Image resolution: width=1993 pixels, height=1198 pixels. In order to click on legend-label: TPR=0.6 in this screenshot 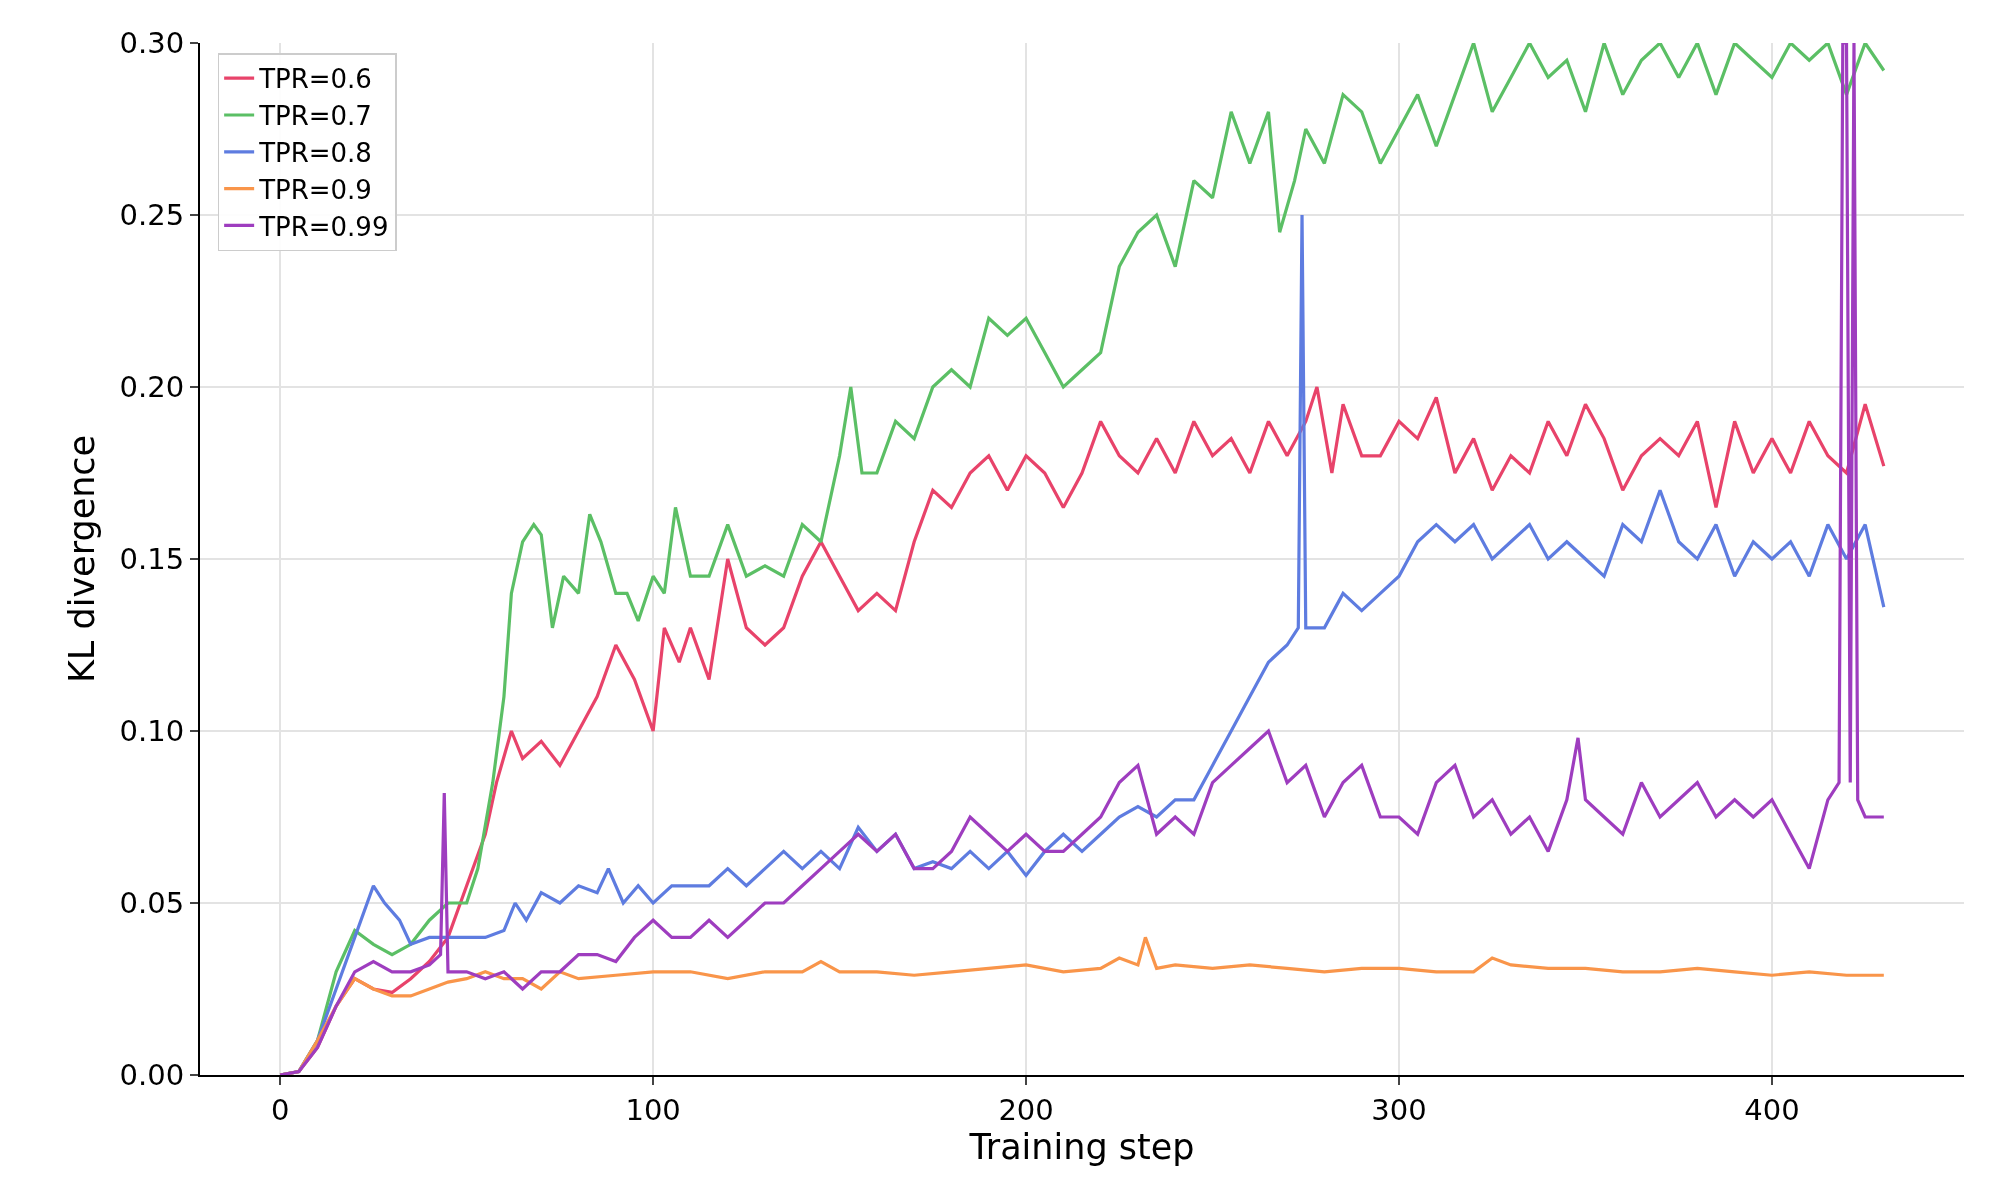, I will do `click(315, 79)`.